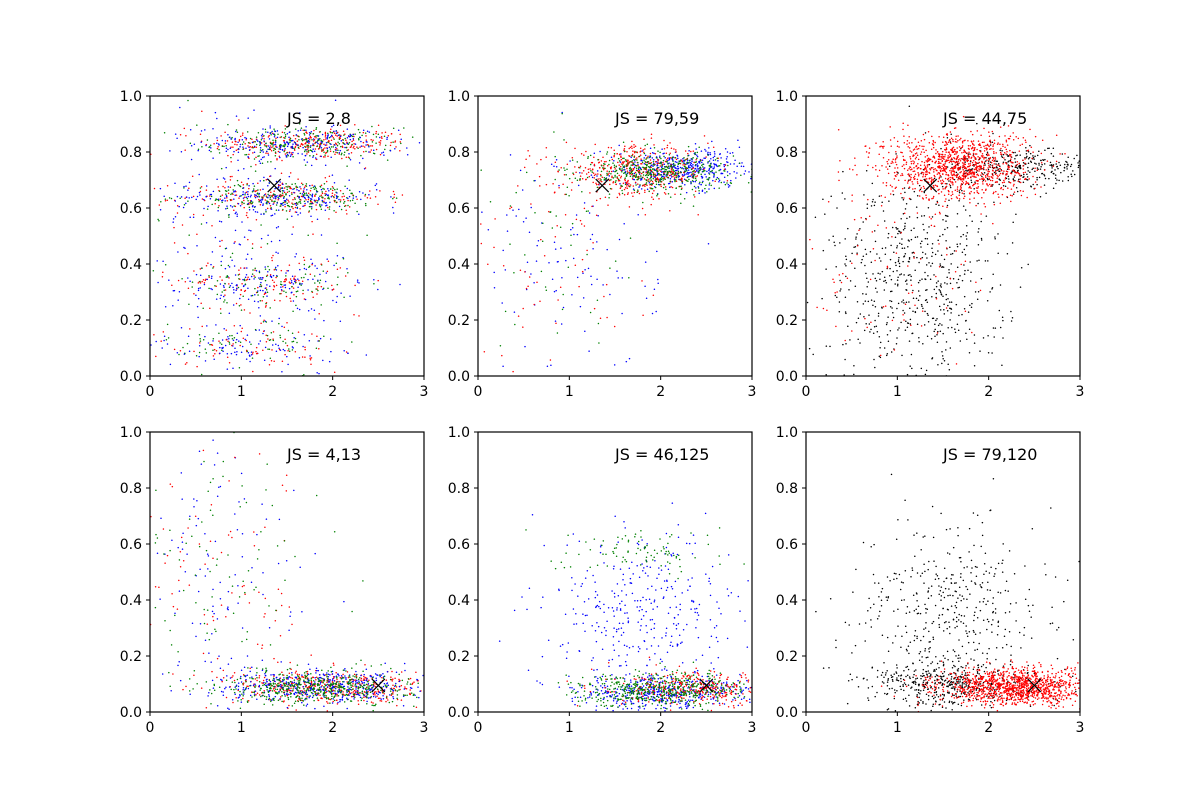 This screenshot has width=1200, height=800. Describe the element at coordinates (241, 392) in the screenshot. I see `x-tick-label: 1` at that location.